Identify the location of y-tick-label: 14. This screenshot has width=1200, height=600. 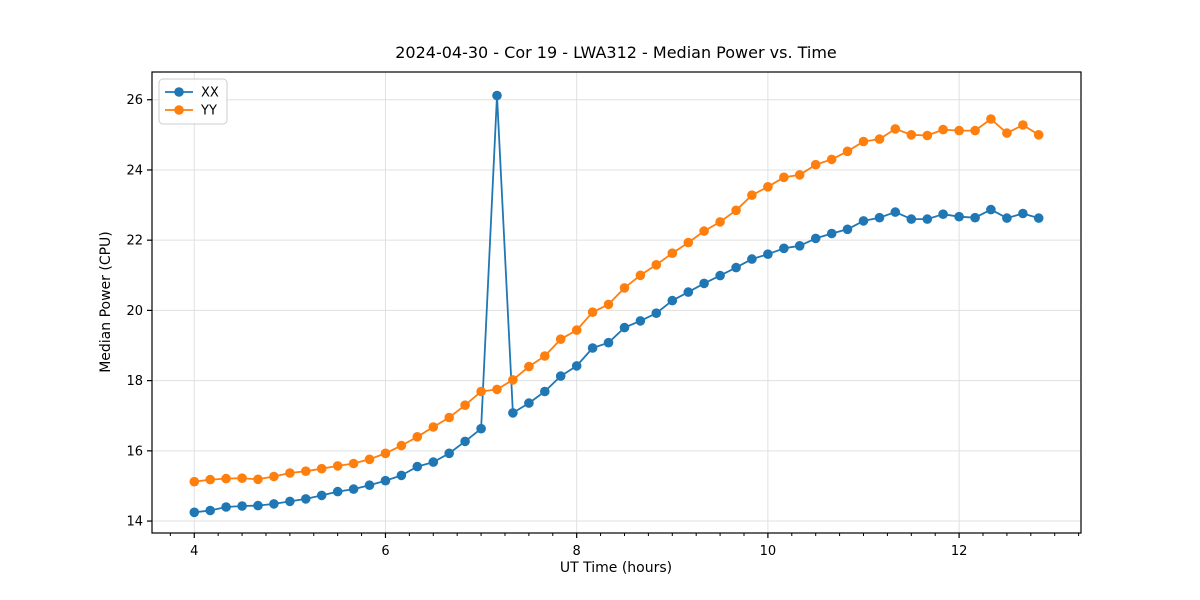
(134, 522).